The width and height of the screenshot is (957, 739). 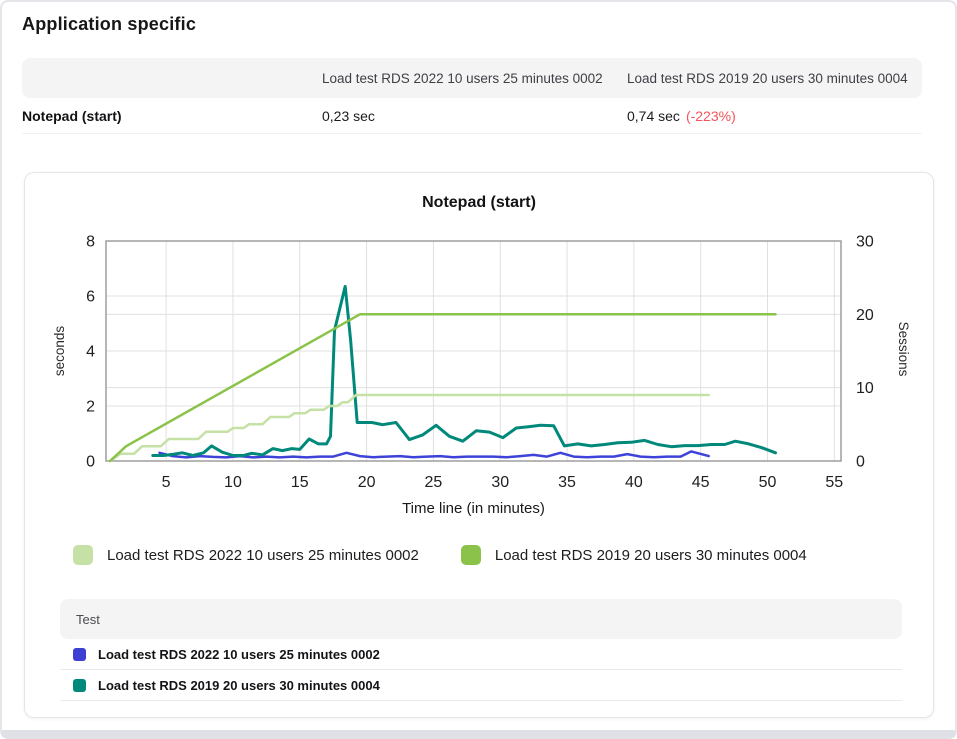 What do you see at coordinates (481, 619) in the screenshot?
I see `test-table-header: Test` at bounding box center [481, 619].